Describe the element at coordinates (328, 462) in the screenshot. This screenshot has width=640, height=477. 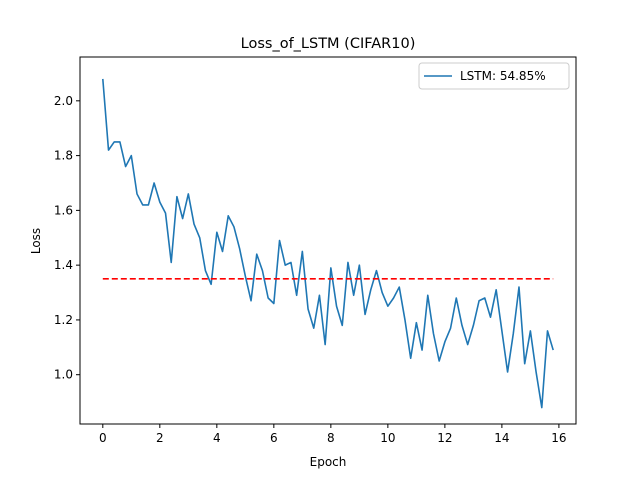
I see `x-axis-label: Epoch` at that location.